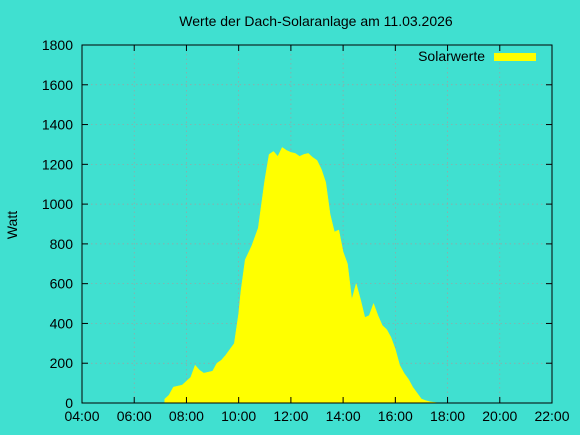 The width and height of the screenshot is (580, 435). I want to click on y-tick-label: 1000, so click(57, 204).